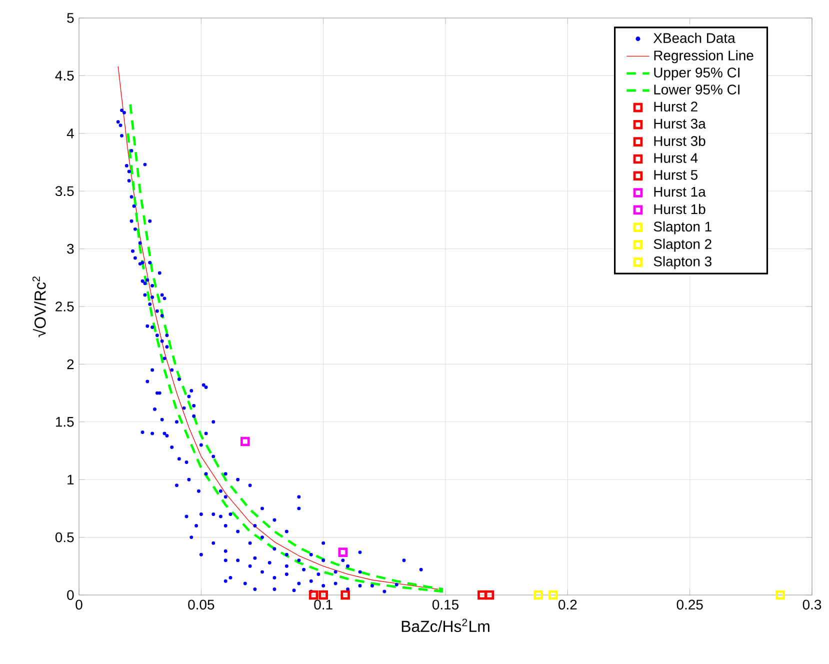 This screenshot has height=664, width=829. Describe the element at coordinates (70, 133) in the screenshot. I see `y-tick-label: 4` at that location.